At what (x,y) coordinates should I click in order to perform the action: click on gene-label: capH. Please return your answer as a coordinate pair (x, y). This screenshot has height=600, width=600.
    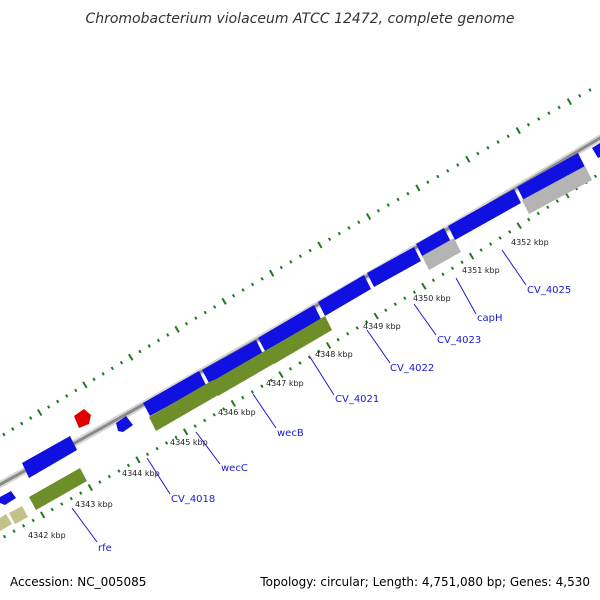
    Looking at the image, I should click on (490, 318).